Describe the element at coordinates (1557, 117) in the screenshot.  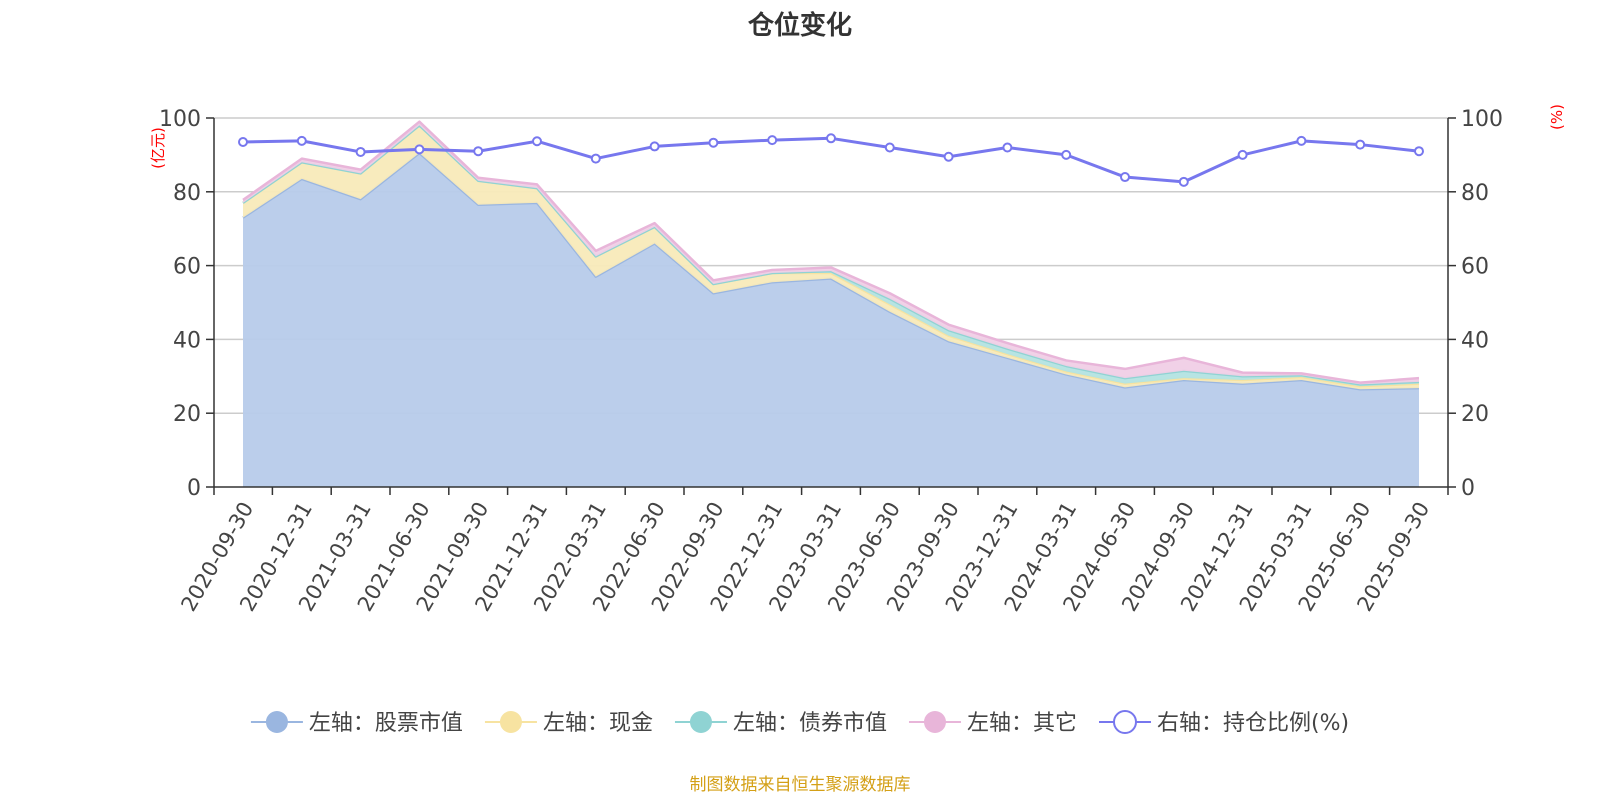
I see `right-axis-title: (%)` at that location.